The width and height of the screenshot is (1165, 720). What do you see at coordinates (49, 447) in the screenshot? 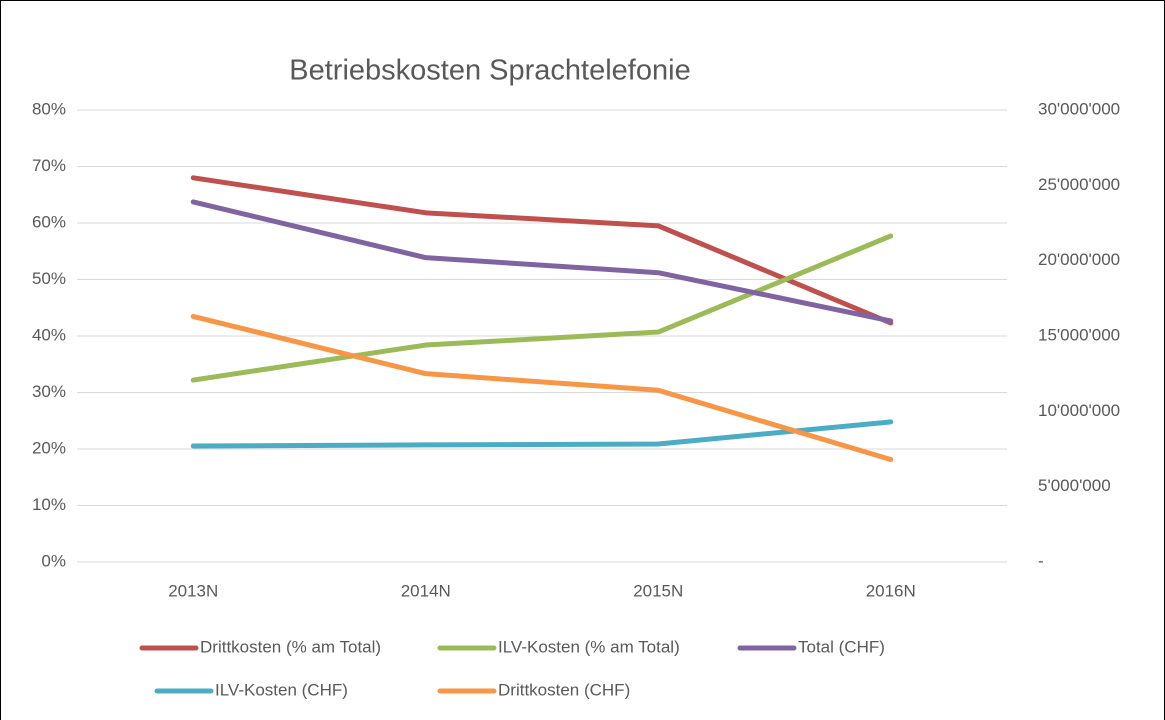
I see `y-tick-label: 20%` at bounding box center [49, 447].